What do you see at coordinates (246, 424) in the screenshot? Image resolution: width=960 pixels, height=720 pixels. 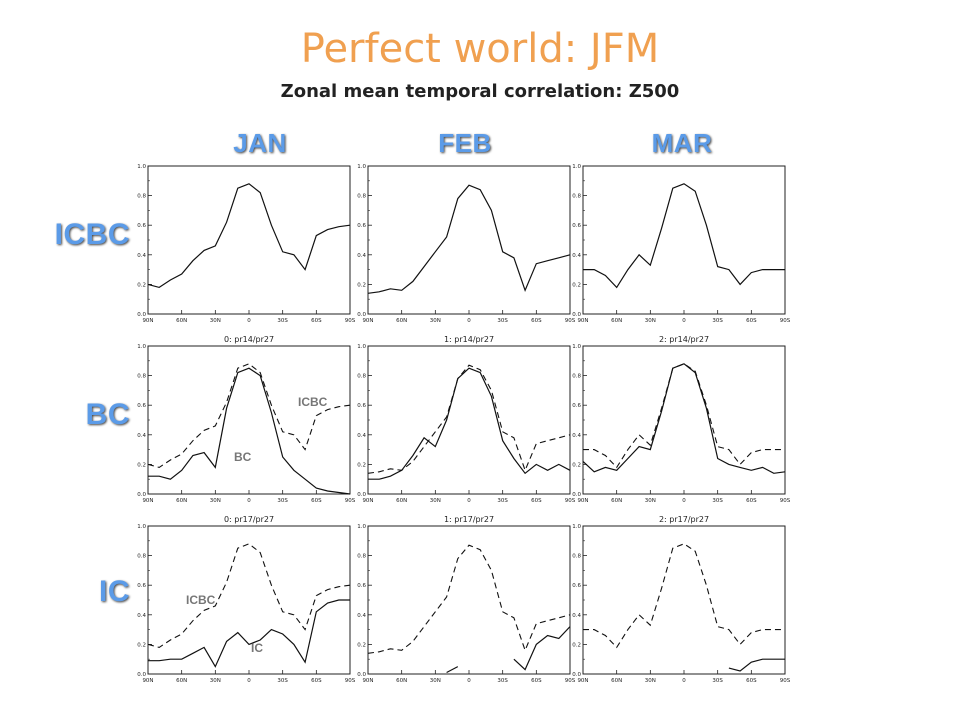 I see `panel-bc-jan: 0.0 0.2 0.4 0.6 0.8 1.0 90N 60N 30N 0 30S 60S 90S` at bounding box center [246, 424].